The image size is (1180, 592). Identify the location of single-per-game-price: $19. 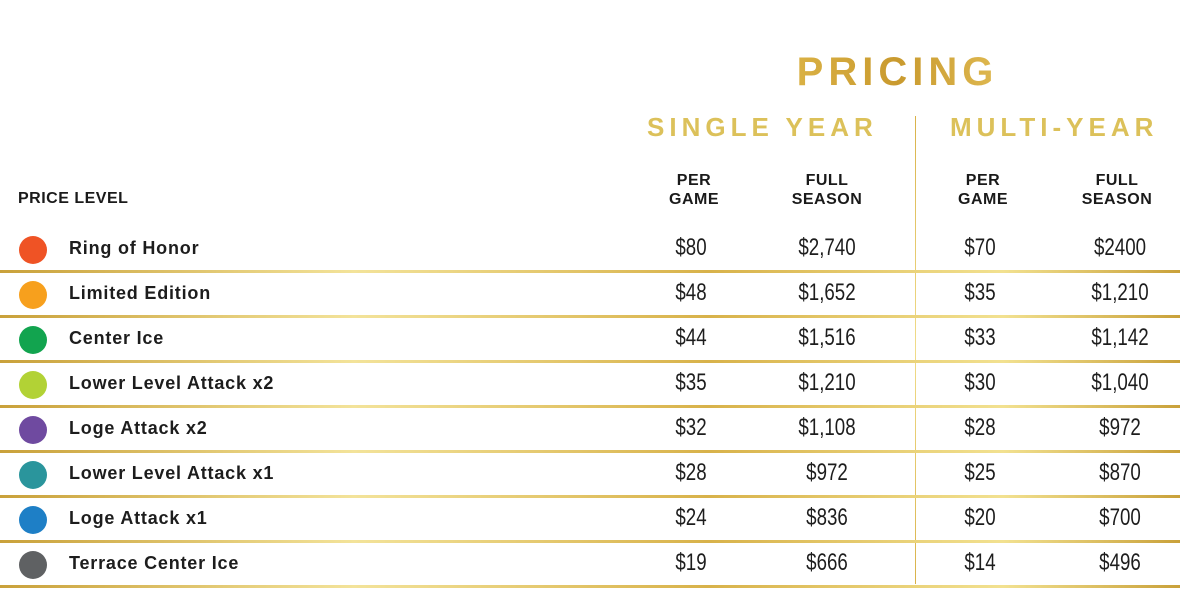
(691, 562).